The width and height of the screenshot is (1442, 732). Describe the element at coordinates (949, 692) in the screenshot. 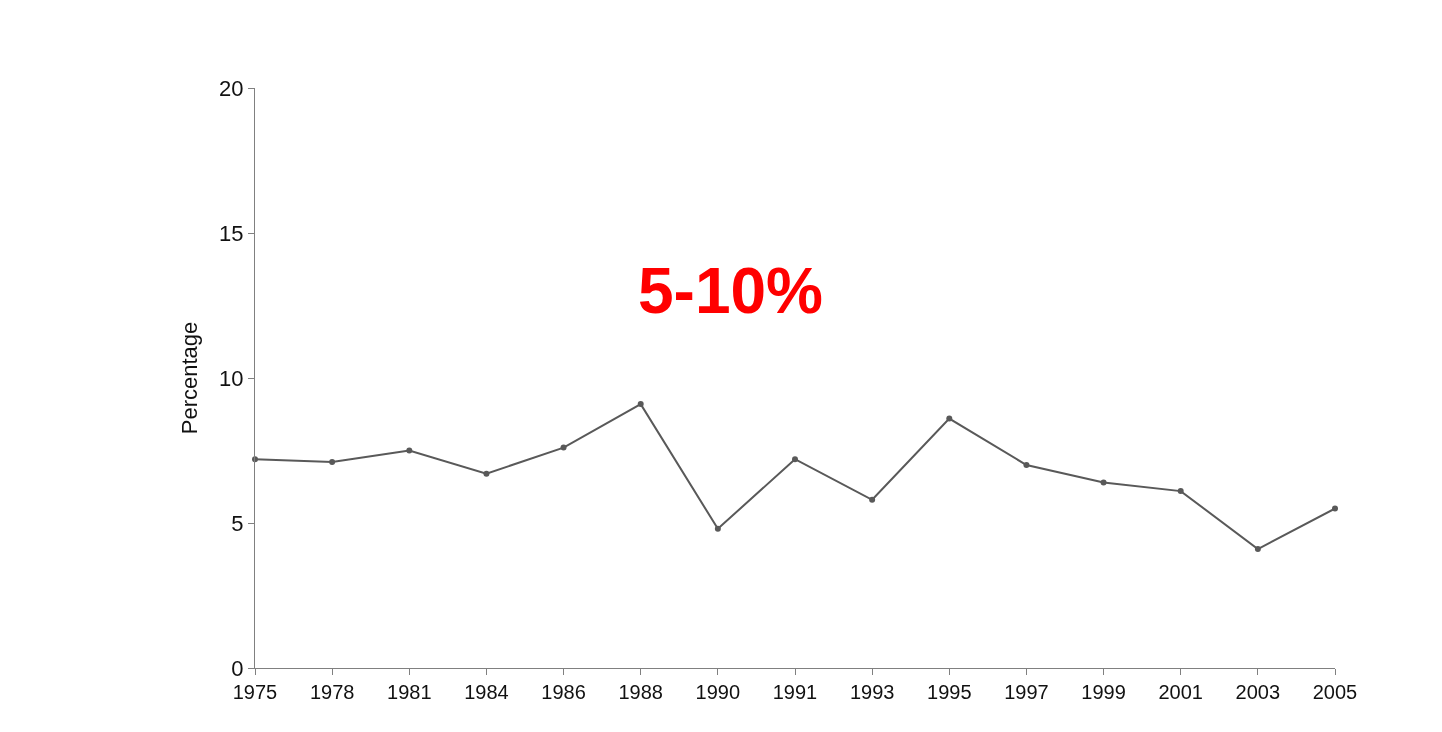

I see `x-tick-label: 1995` at that location.